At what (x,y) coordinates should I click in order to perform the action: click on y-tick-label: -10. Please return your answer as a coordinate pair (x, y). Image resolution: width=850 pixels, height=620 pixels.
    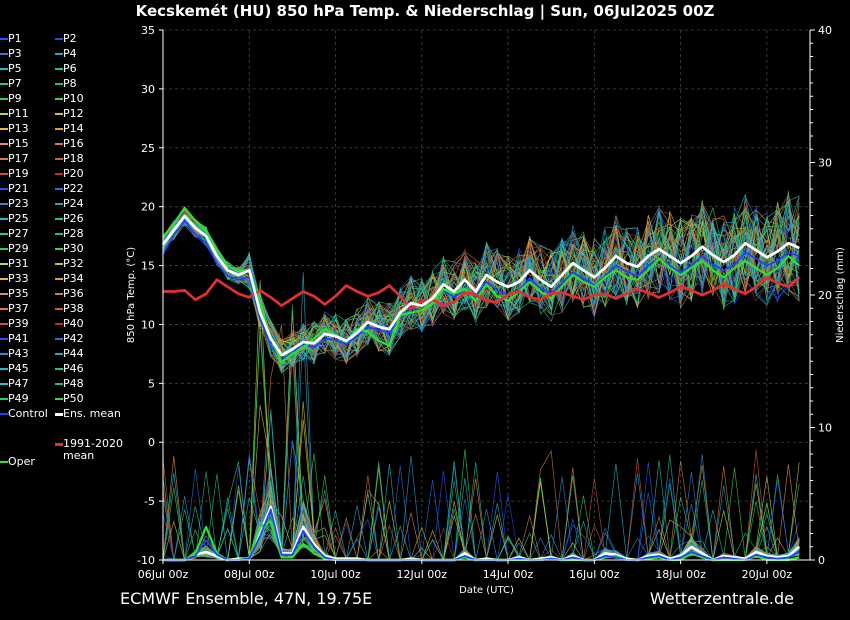
    Looking at the image, I should click on (146, 560).